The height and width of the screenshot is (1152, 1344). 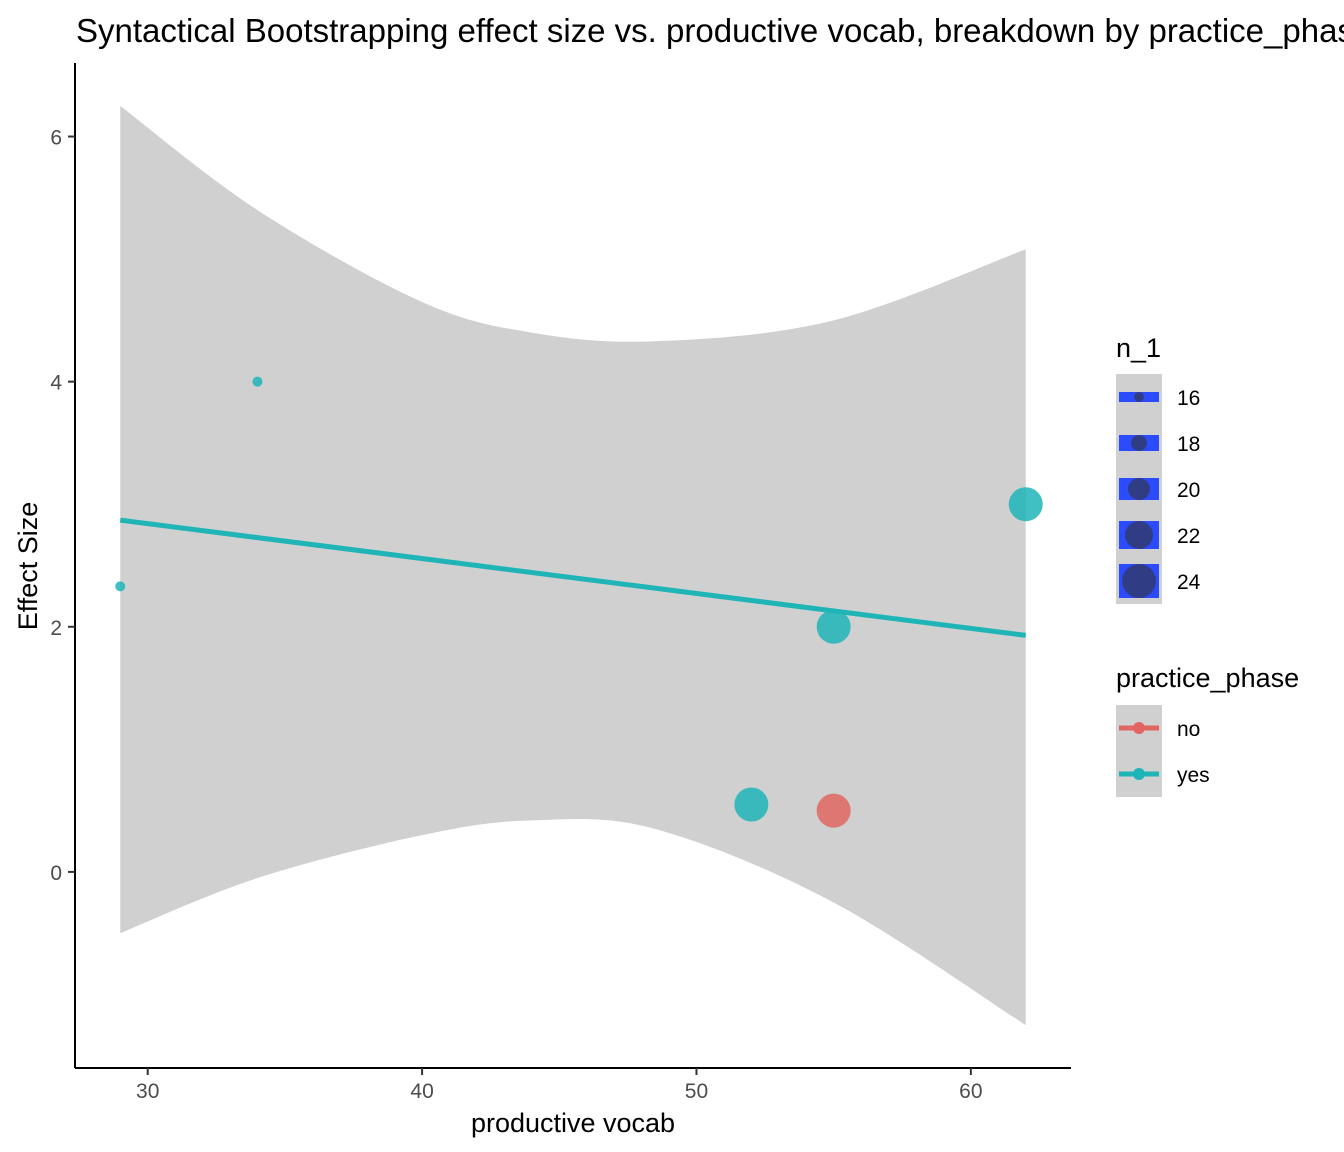 What do you see at coordinates (1188, 729) in the screenshot?
I see `color-legend-label: no` at bounding box center [1188, 729].